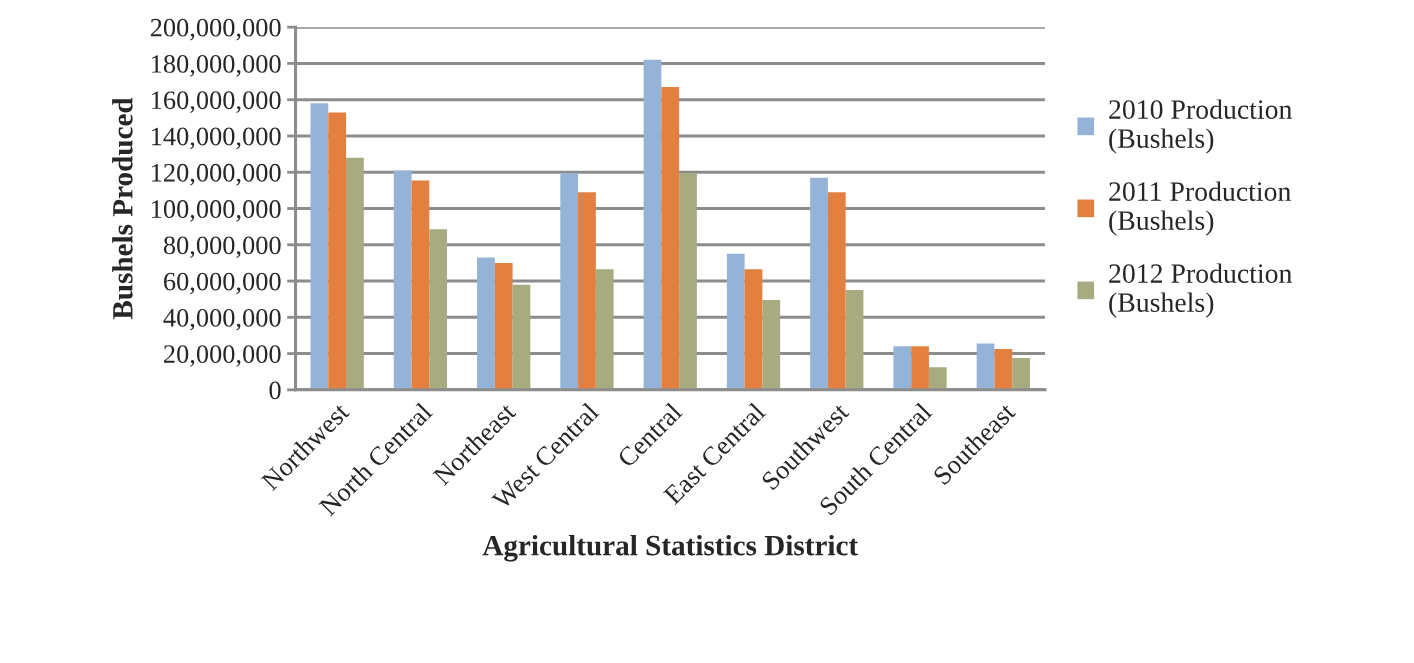 Image resolution: width=1414 pixels, height=663 pixels. Describe the element at coordinates (1200, 208) in the screenshot. I see `legend-label: 2011 Production (Bushels)` at that location.